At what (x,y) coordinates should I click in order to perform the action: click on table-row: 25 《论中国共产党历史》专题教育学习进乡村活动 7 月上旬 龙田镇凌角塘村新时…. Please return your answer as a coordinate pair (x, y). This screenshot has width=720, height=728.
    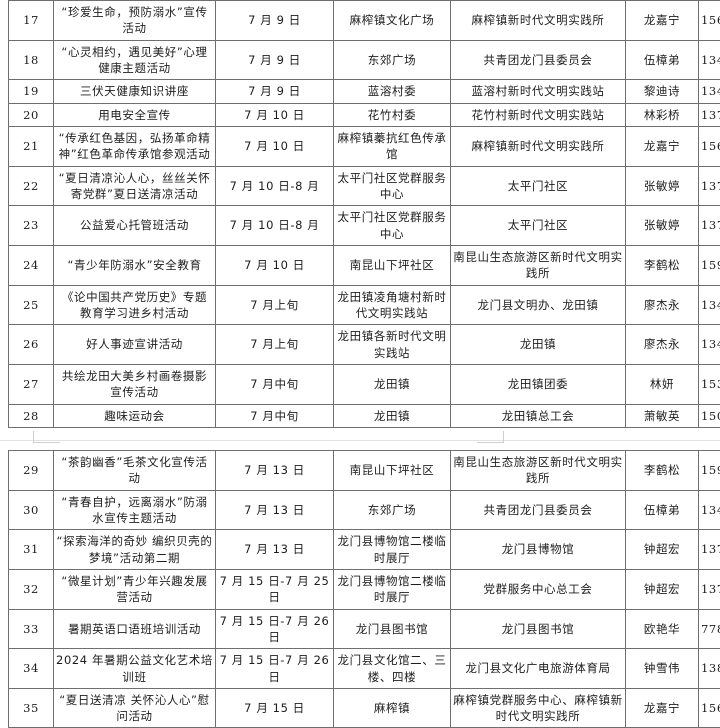
    Looking at the image, I should click on (364, 305).